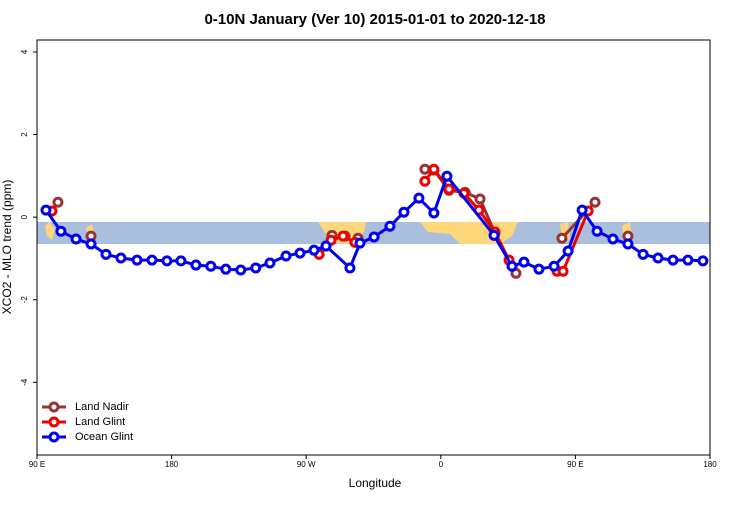 This screenshot has height=505, width=750. What do you see at coordinates (24, 51) in the screenshot?
I see `y-tick-label: 4` at bounding box center [24, 51].